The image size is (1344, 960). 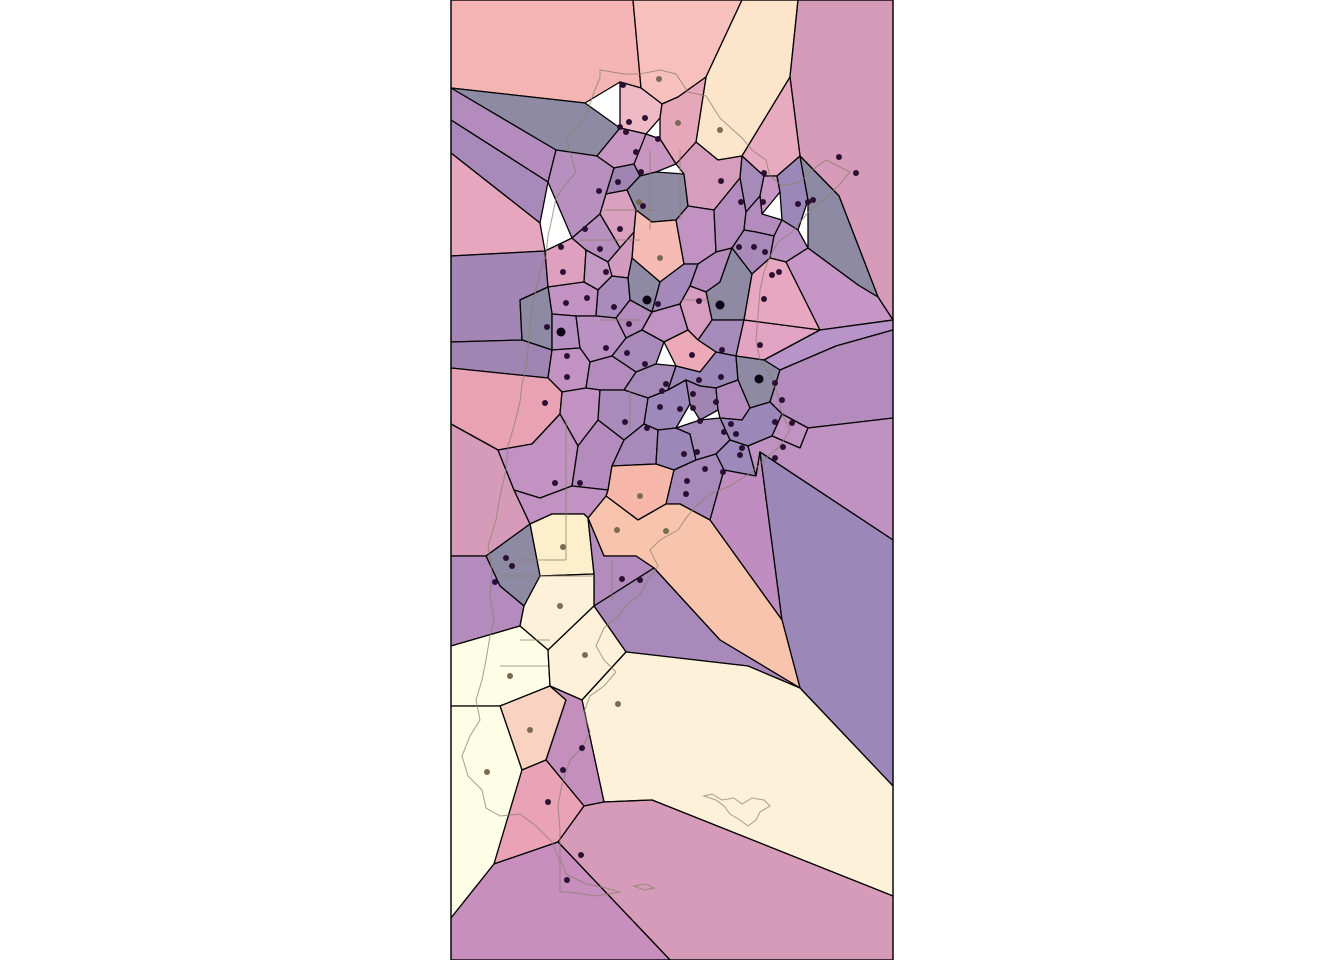 I want to click on province-border, so click(x=610, y=408).